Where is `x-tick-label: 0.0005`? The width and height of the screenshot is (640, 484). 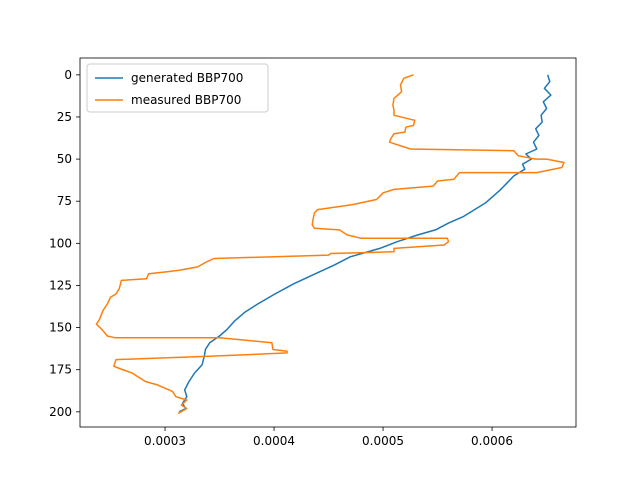
x-tick-label: 0.0005 is located at coordinates (383, 441).